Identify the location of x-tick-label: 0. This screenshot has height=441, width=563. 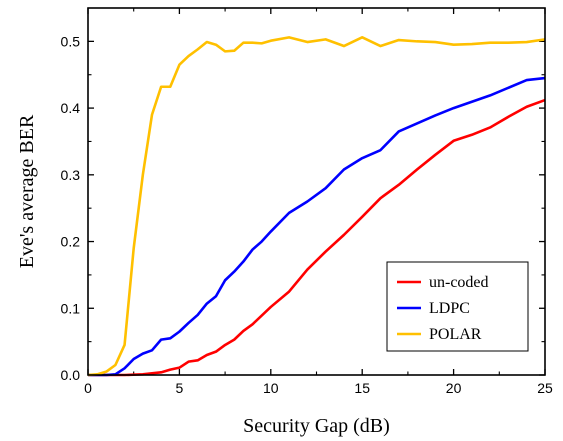
(88, 388).